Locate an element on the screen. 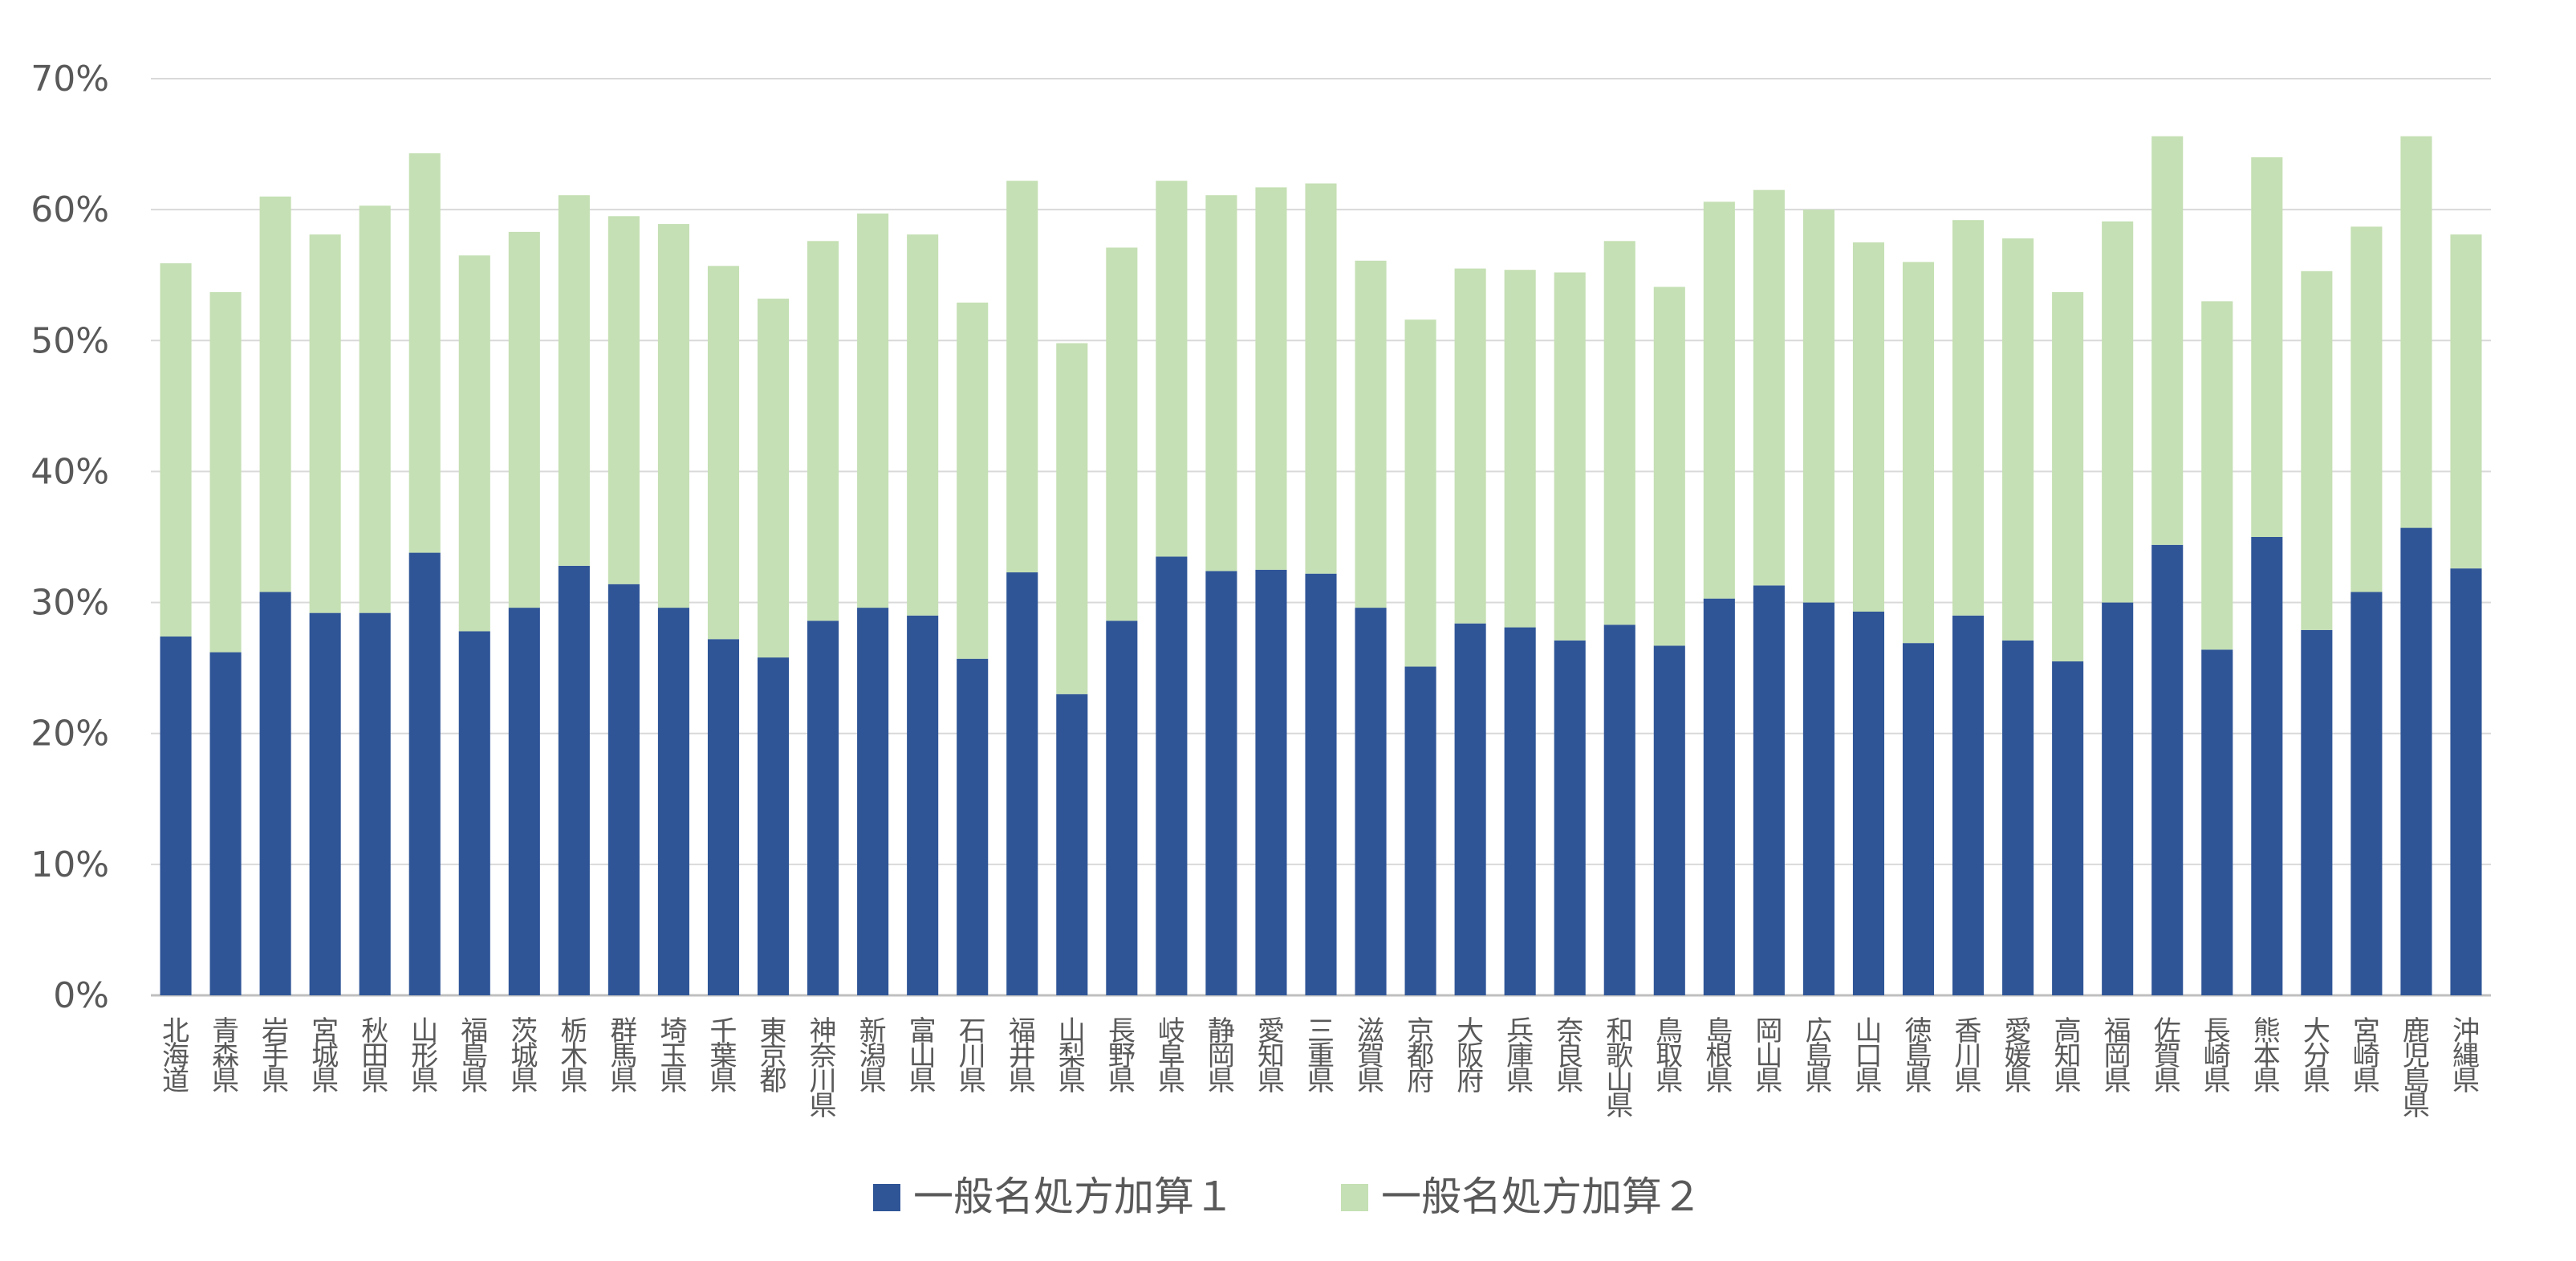 This screenshot has width=2576, height=1261. x-tick-label: 和歌山県 is located at coordinates (1620, 1068).